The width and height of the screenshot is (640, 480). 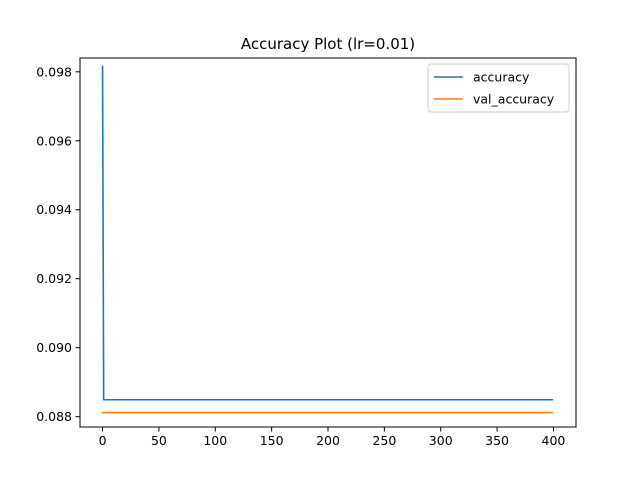 What do you see at coordinates (441, 440) in the screenshot?
I see `x-tick-label: 300` at bounding box center [441, 440].